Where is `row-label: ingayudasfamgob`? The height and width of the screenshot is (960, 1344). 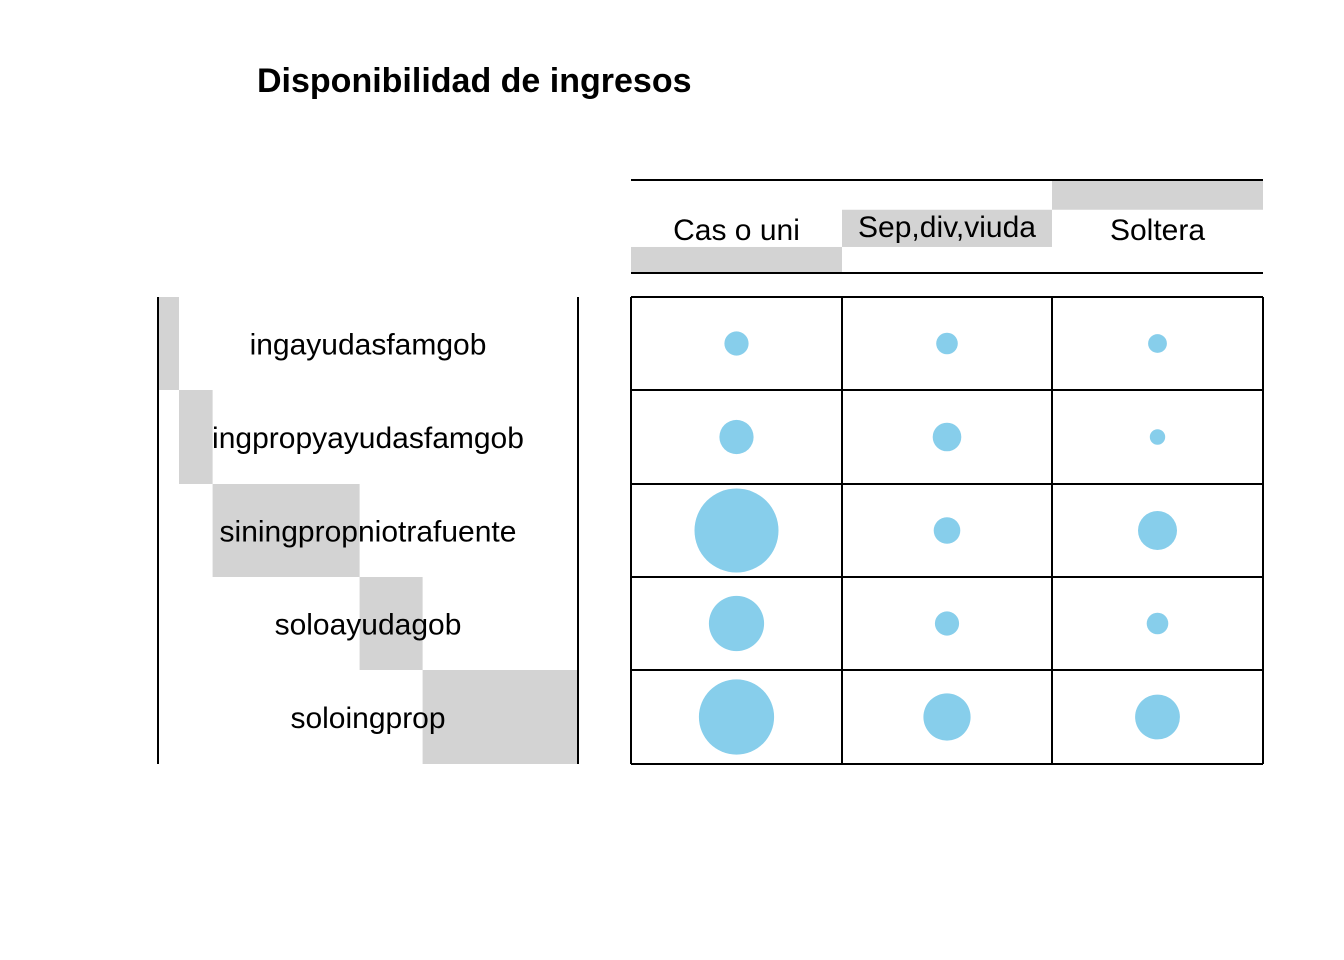 row-label: ingayudasfamgob is located at coordinates (368, 345).